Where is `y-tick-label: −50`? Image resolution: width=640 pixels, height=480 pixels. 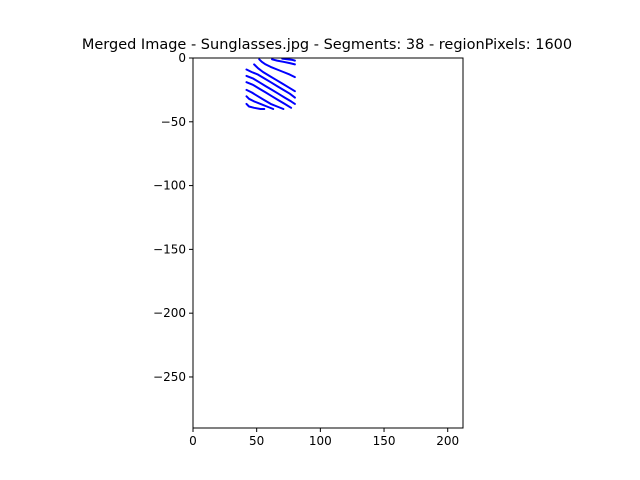
y-tick-label: −50 is located at coordinates (173, 122).